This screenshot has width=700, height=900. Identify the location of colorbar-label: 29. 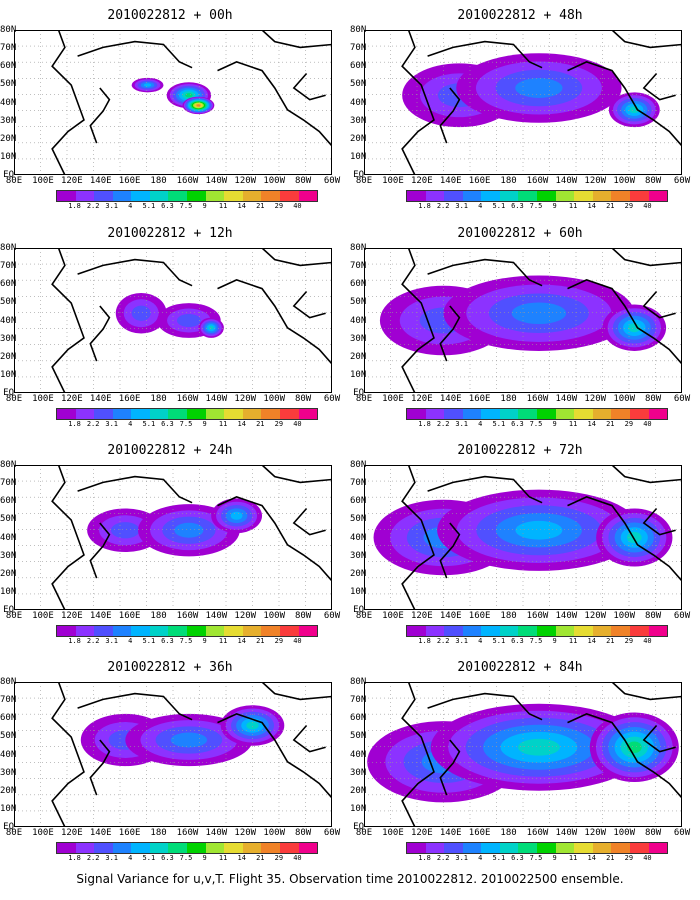
(279, 206).